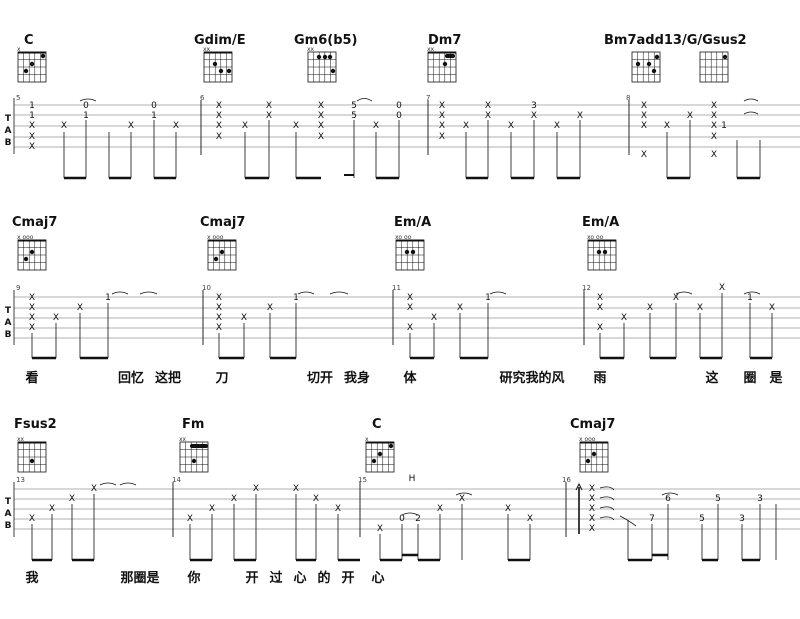  What do you see at coordinates (396, 288) in the screenshot?
I see `bar-number: 11` at bounding box center [396, 288].